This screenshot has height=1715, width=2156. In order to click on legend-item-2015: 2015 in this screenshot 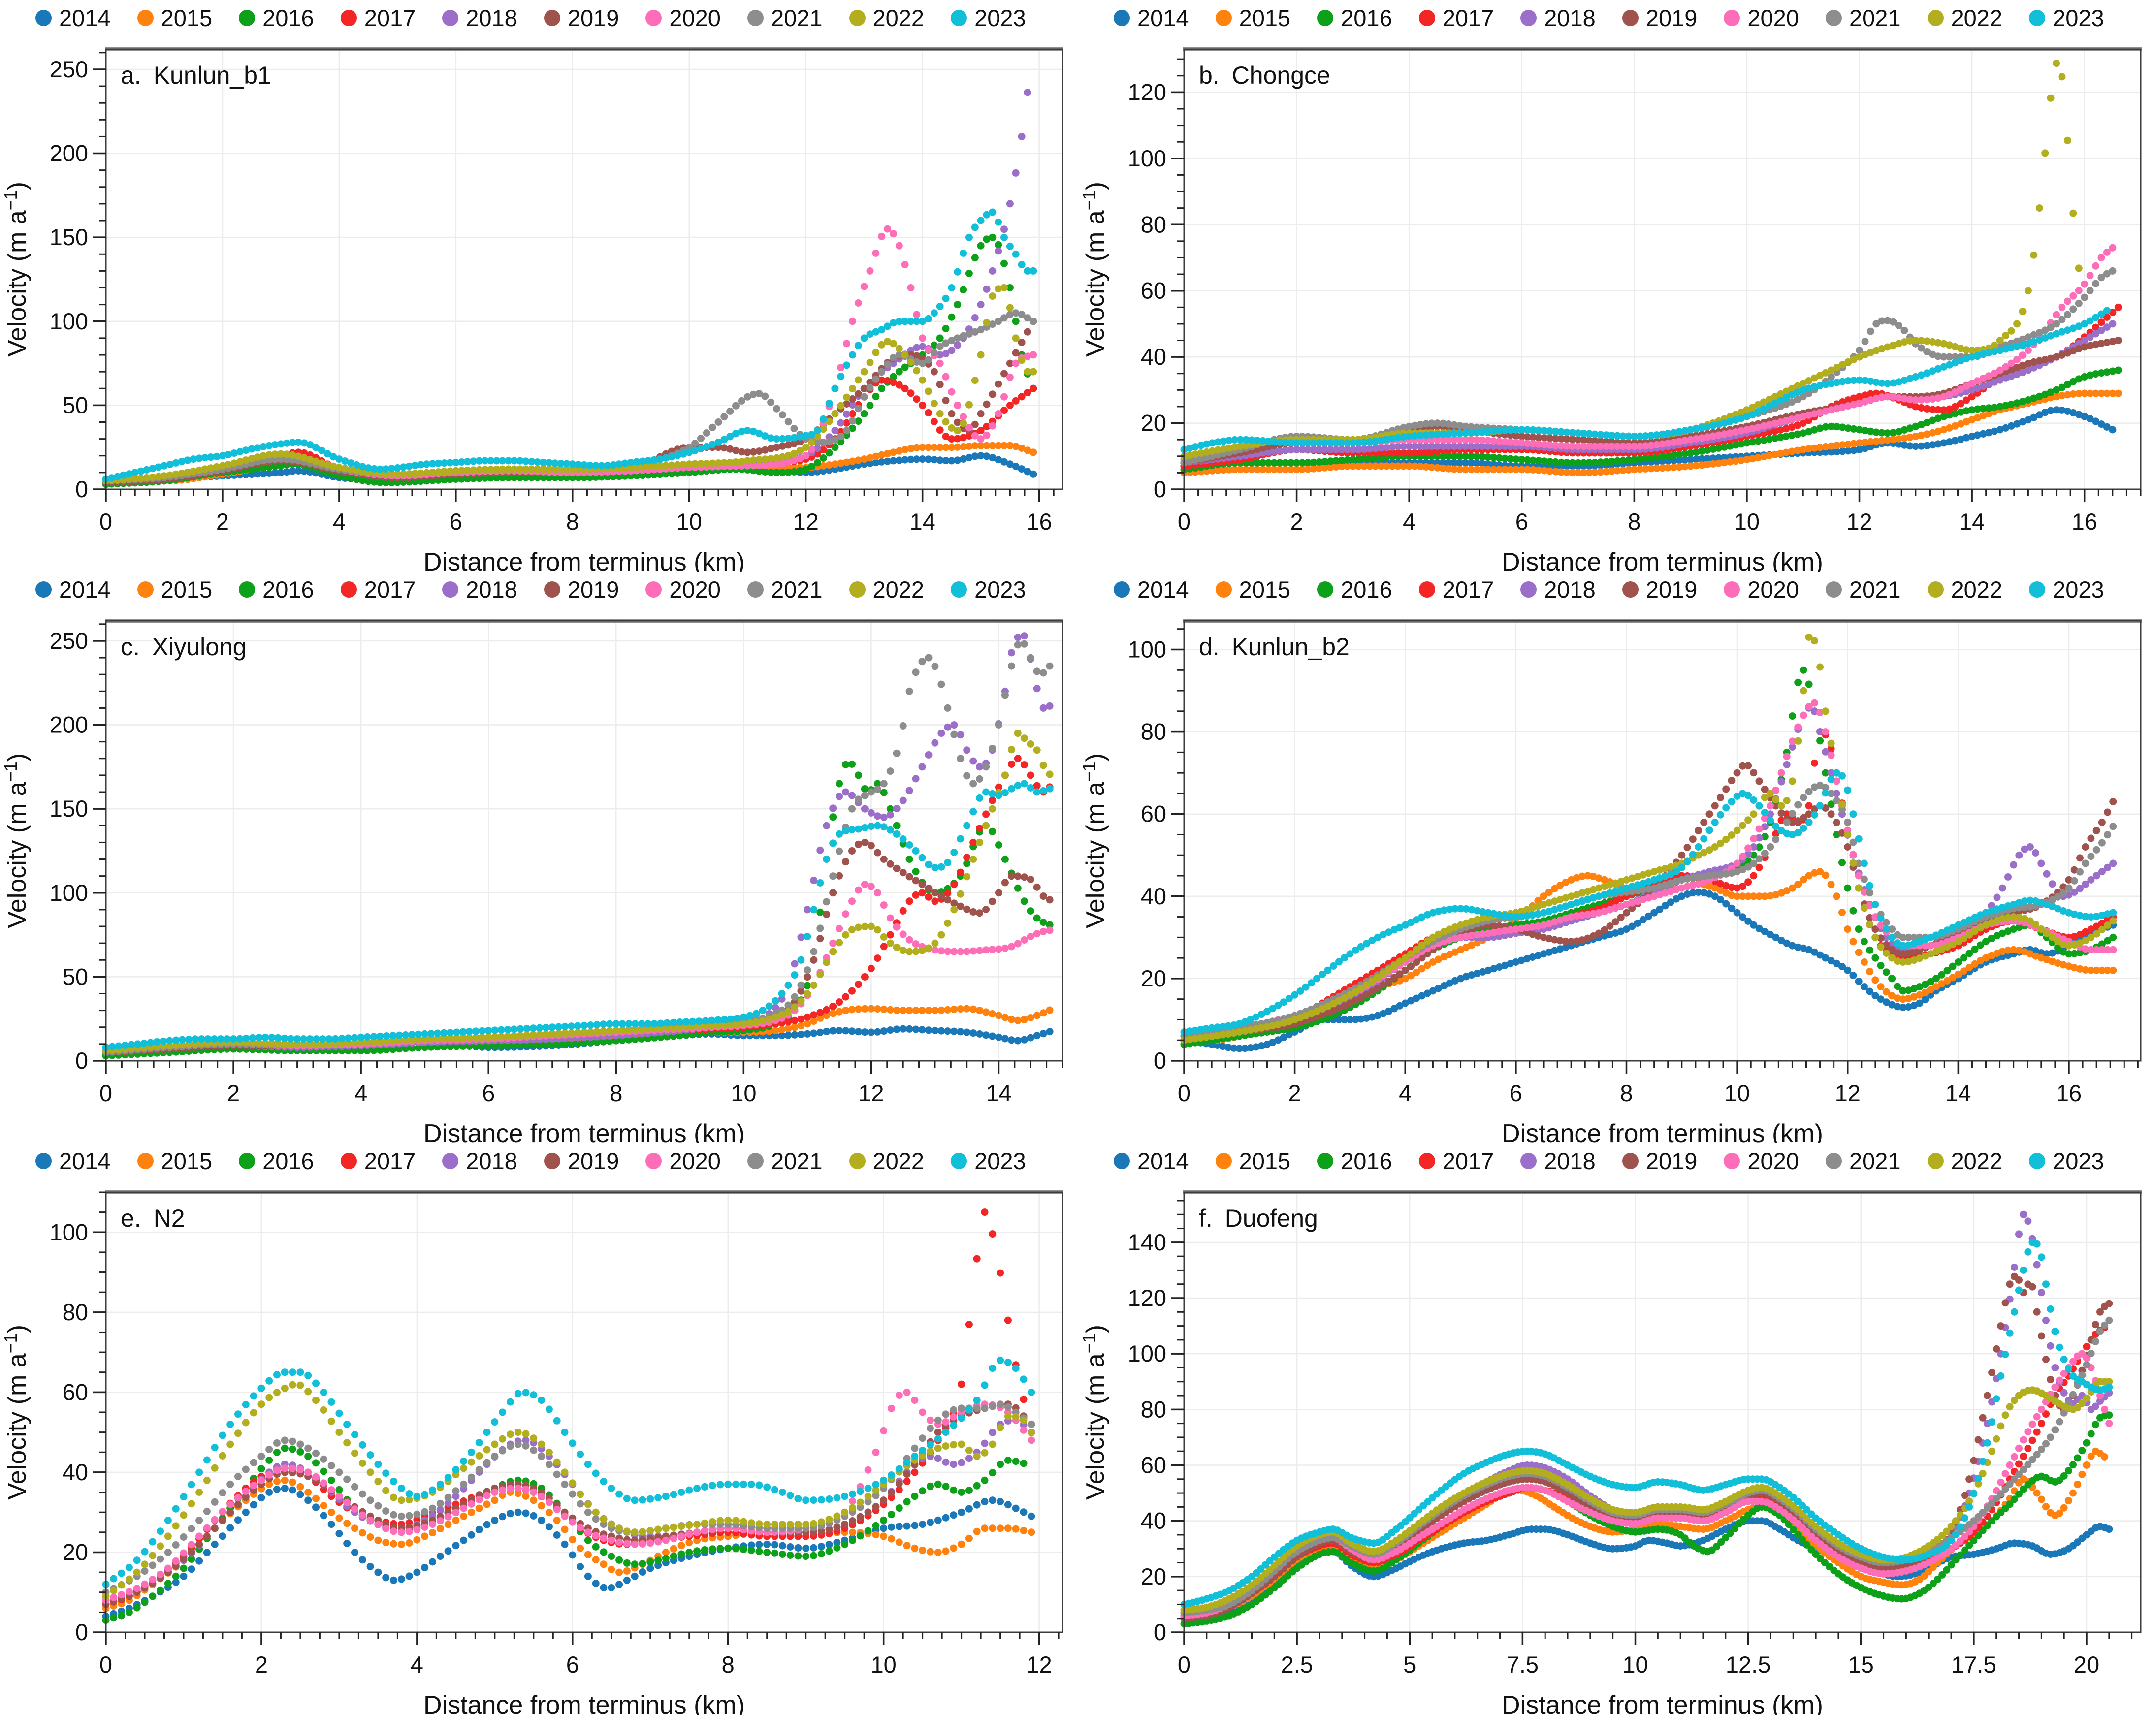, I will do `click(1253, 590)`.